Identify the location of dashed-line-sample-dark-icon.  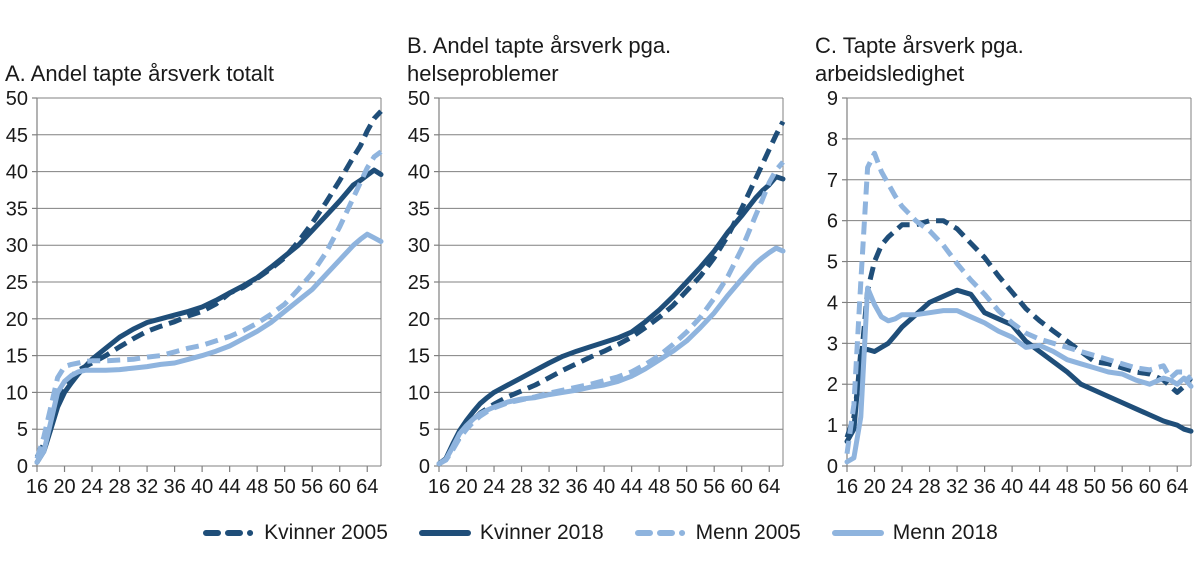
(229, 533).